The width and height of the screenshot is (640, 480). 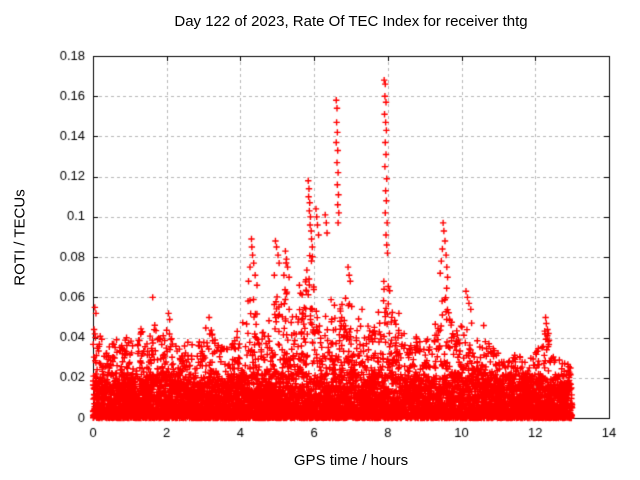 What do you see at coordinates (351, 460) in the screenshot?
I see `x-axis-label: GPS time / hours` at bounding box center [351, 460].